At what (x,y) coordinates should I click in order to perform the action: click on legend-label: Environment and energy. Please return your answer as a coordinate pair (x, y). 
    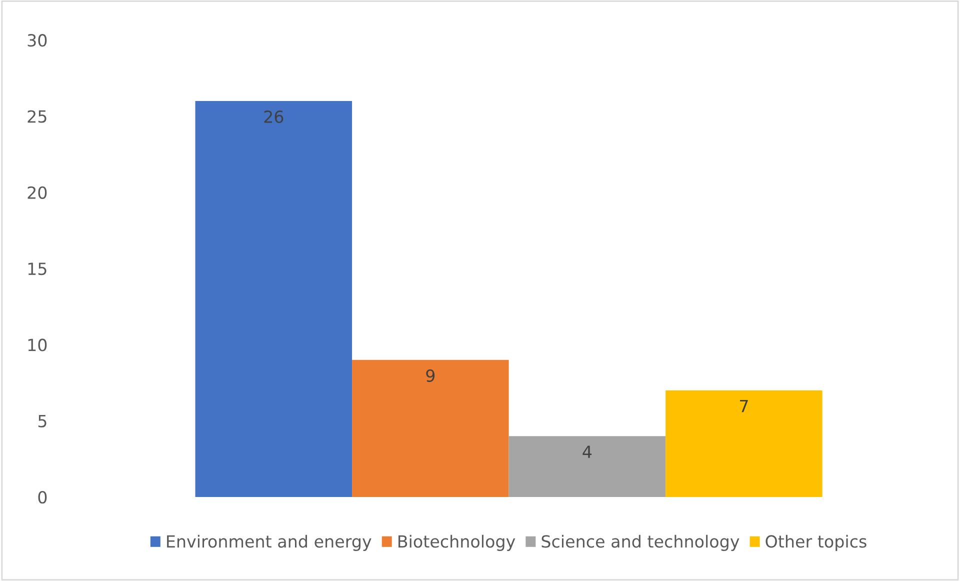
    Looking at the image, I should click on (269, 542).